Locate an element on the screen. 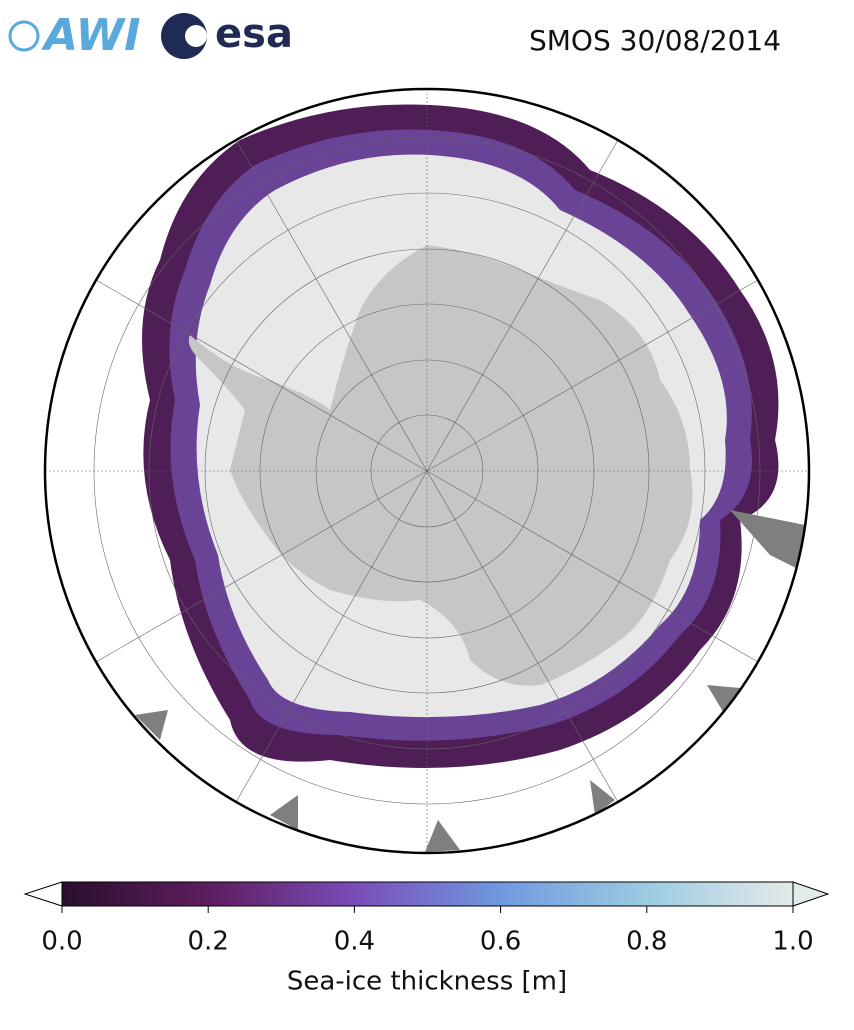 This screenshot has width=854, height=1030. tick-label: 0.2 is located at coordinates (208, 942).